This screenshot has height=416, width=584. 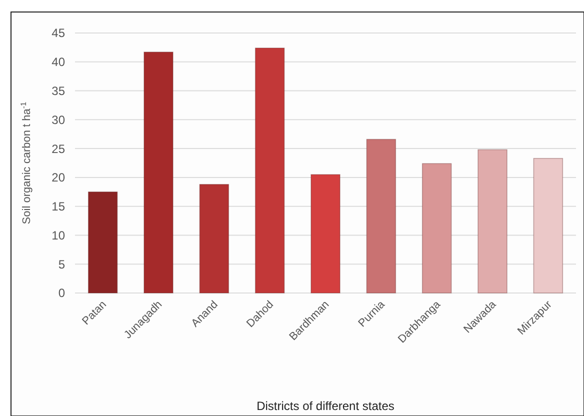 I want to click on y-tick-label: 25, so click(x=59, y=149).